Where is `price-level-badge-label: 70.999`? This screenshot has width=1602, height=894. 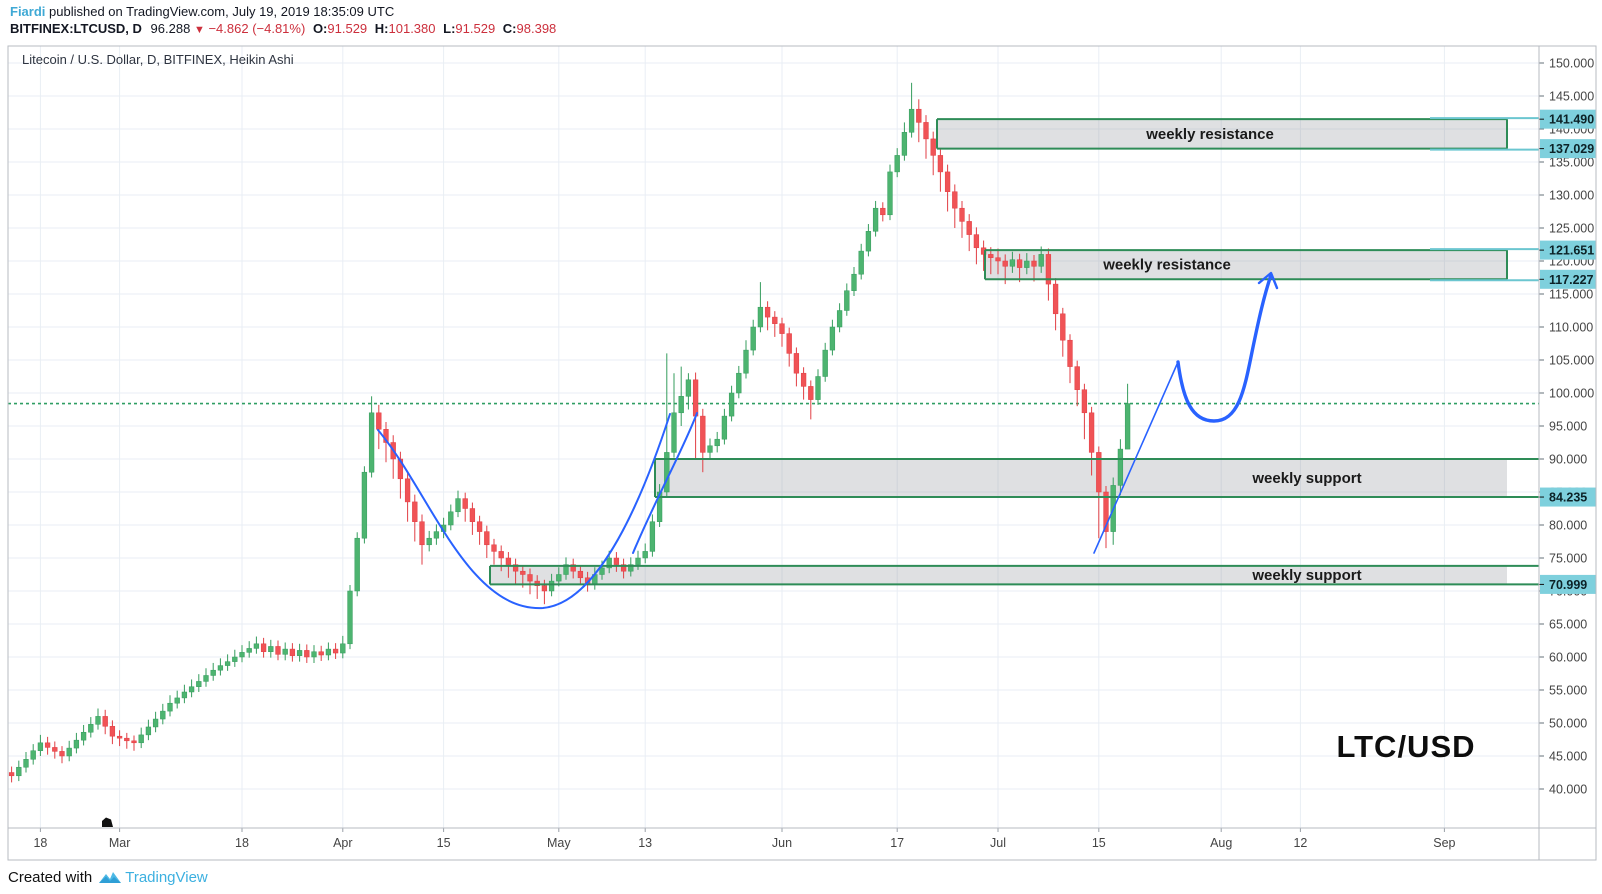 price-level-badge-label: 70.999 is located at coordinates (1568, 585).